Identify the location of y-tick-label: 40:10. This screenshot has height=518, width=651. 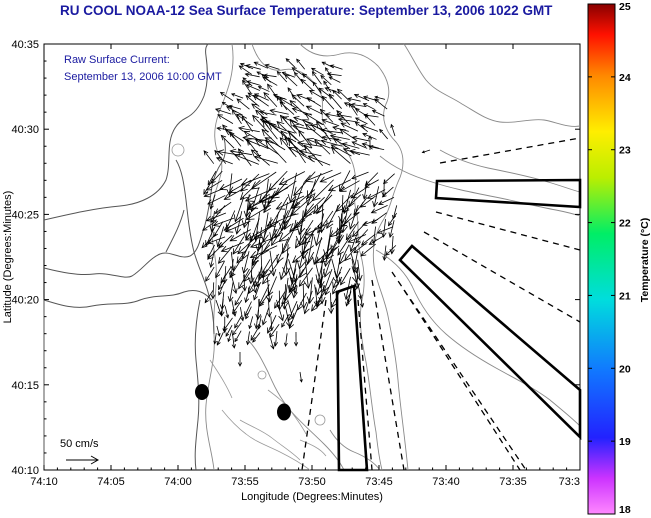
(25, 471).